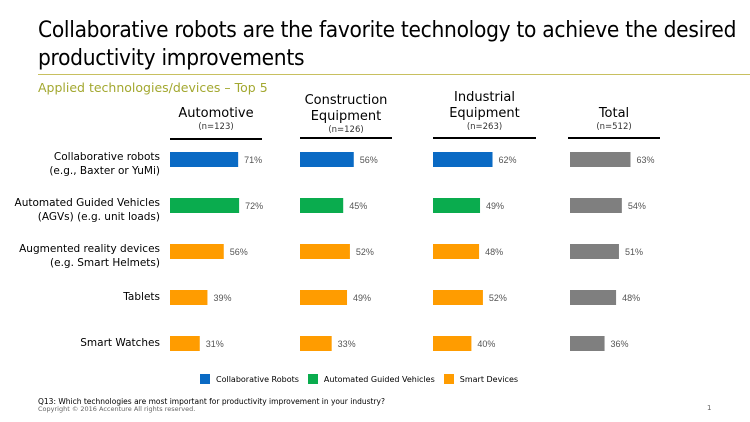  What do you see at coordinates (620, 344) in the screenshot?
I see `bar-value-label: 36%` at bounding box center [620, 344].